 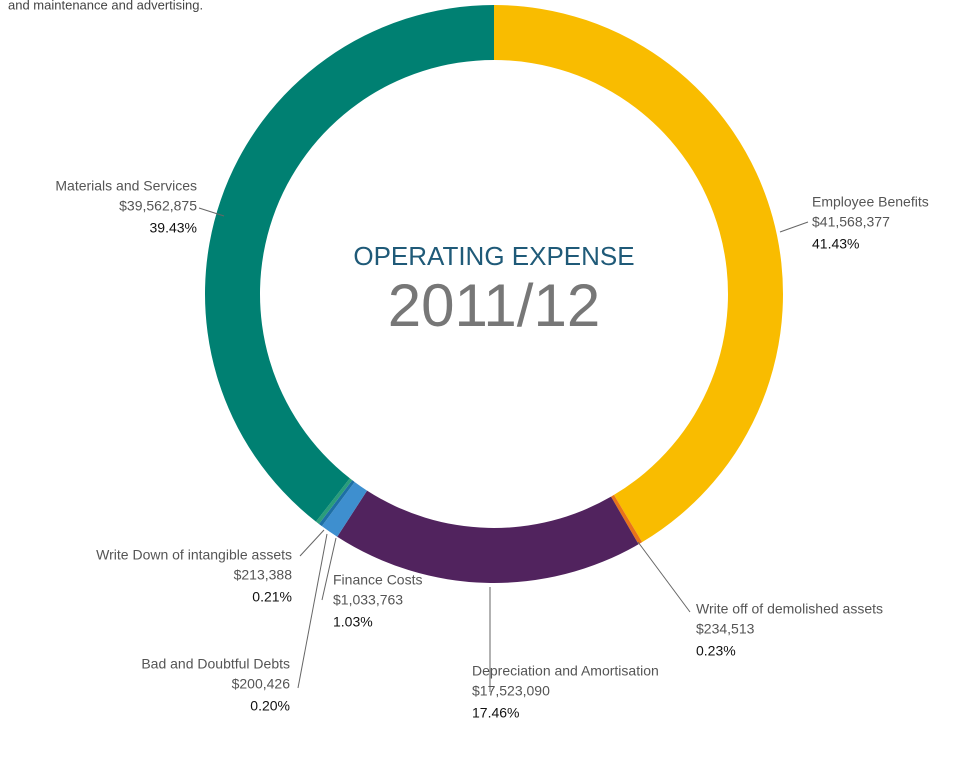 I want to click on slice-percent: 41.43%, so click(x=835, y=244).